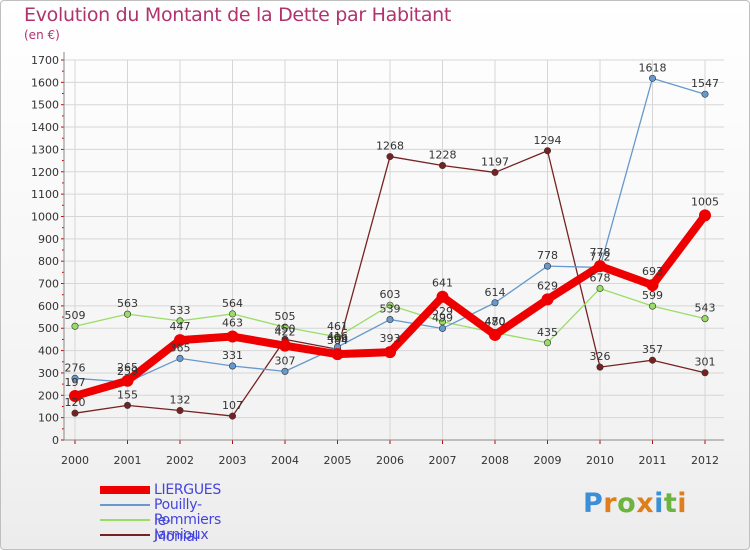 The height and width of the screenshot is (550, 750). Describe the element at coordinates (285, 360) in the screenshot. I see `data-label: 307` at that location.